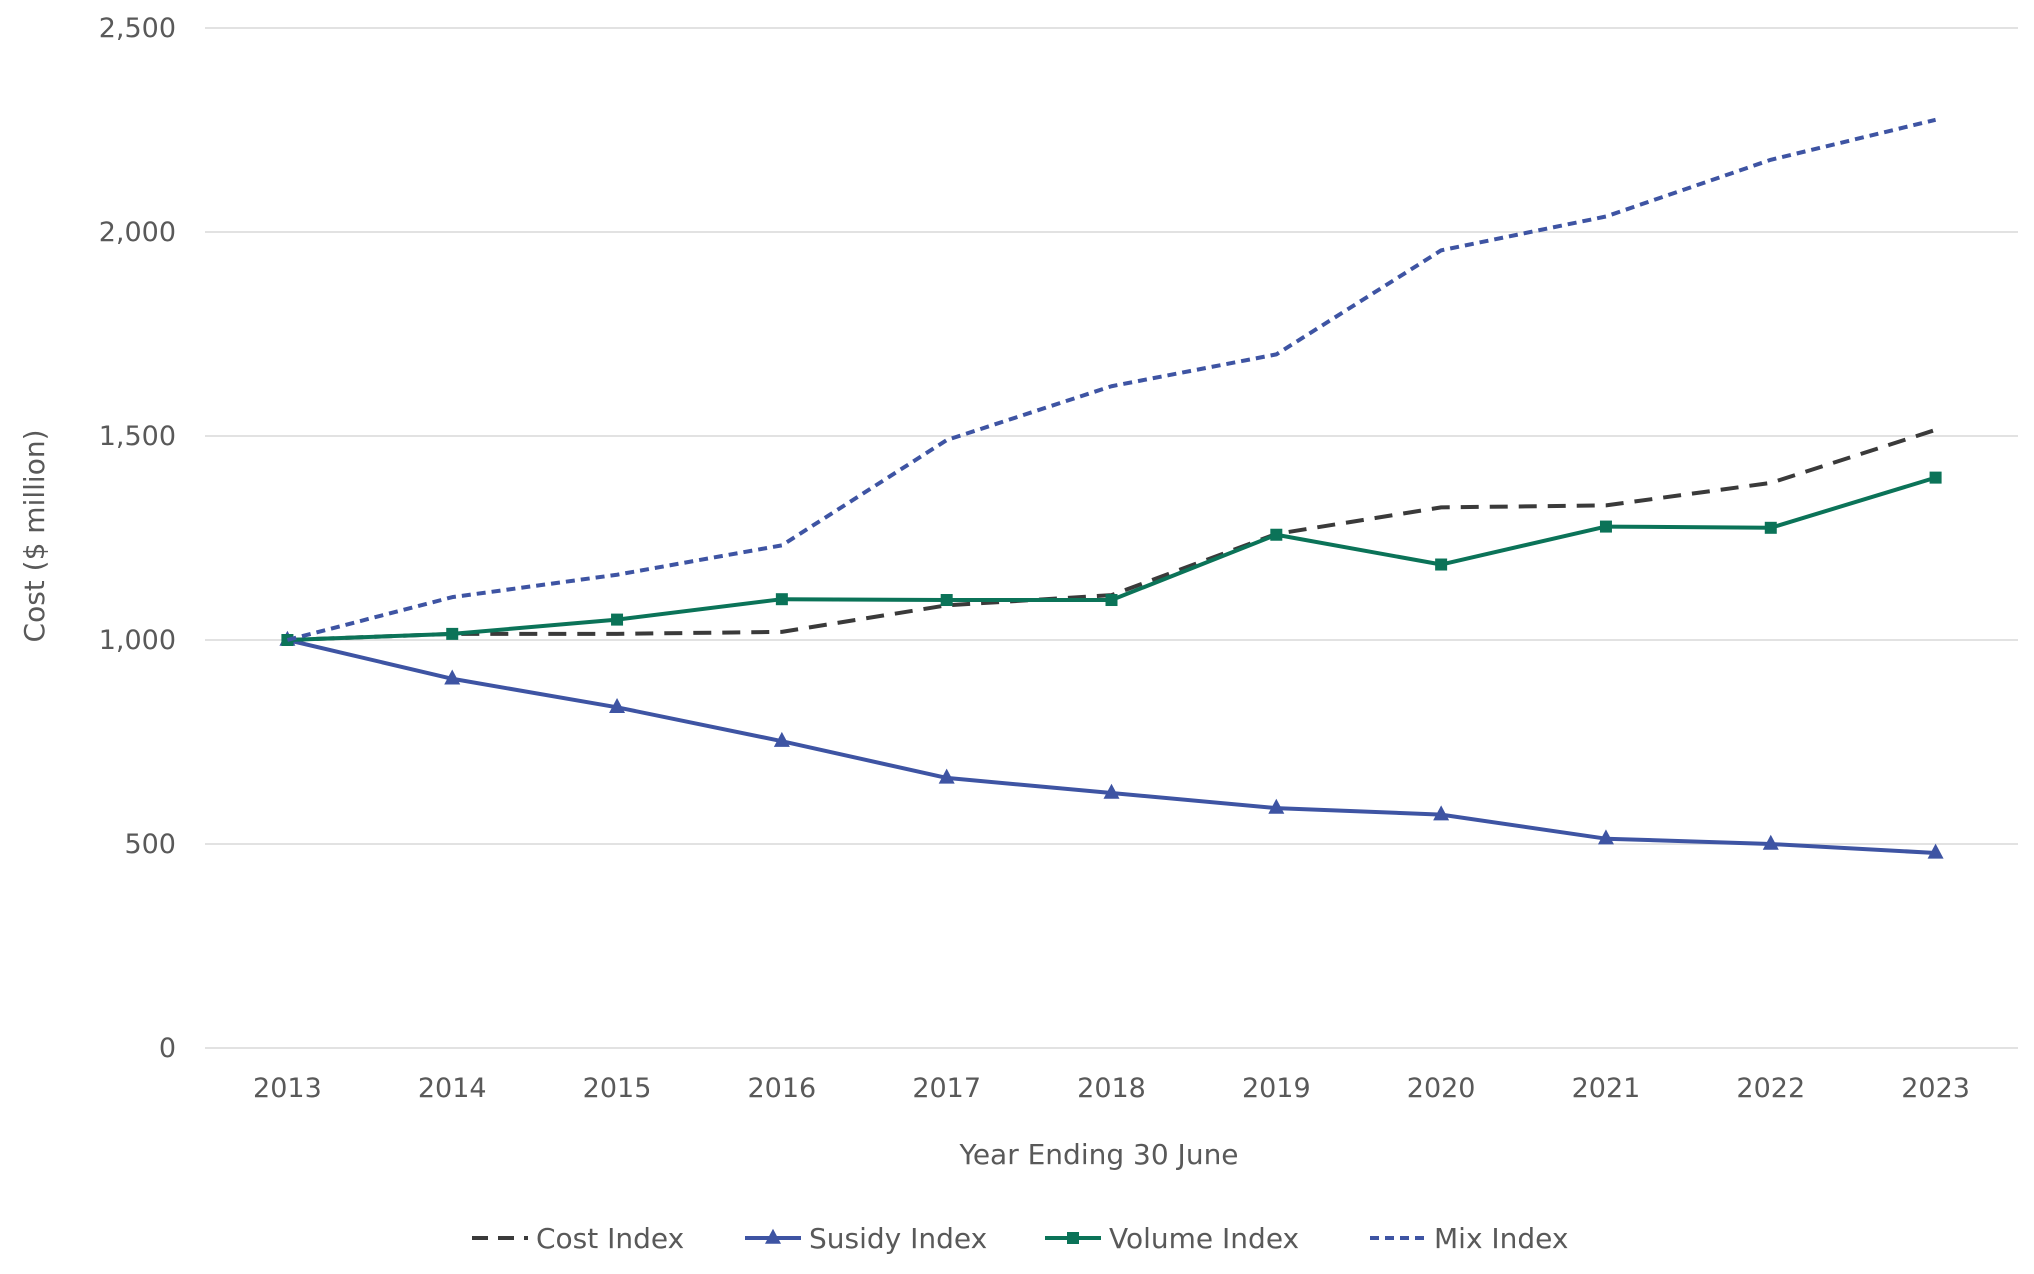 This screenshot has height=1274, width=2034. I want to click on x-tick-label: 2015, so click(617, 1088).